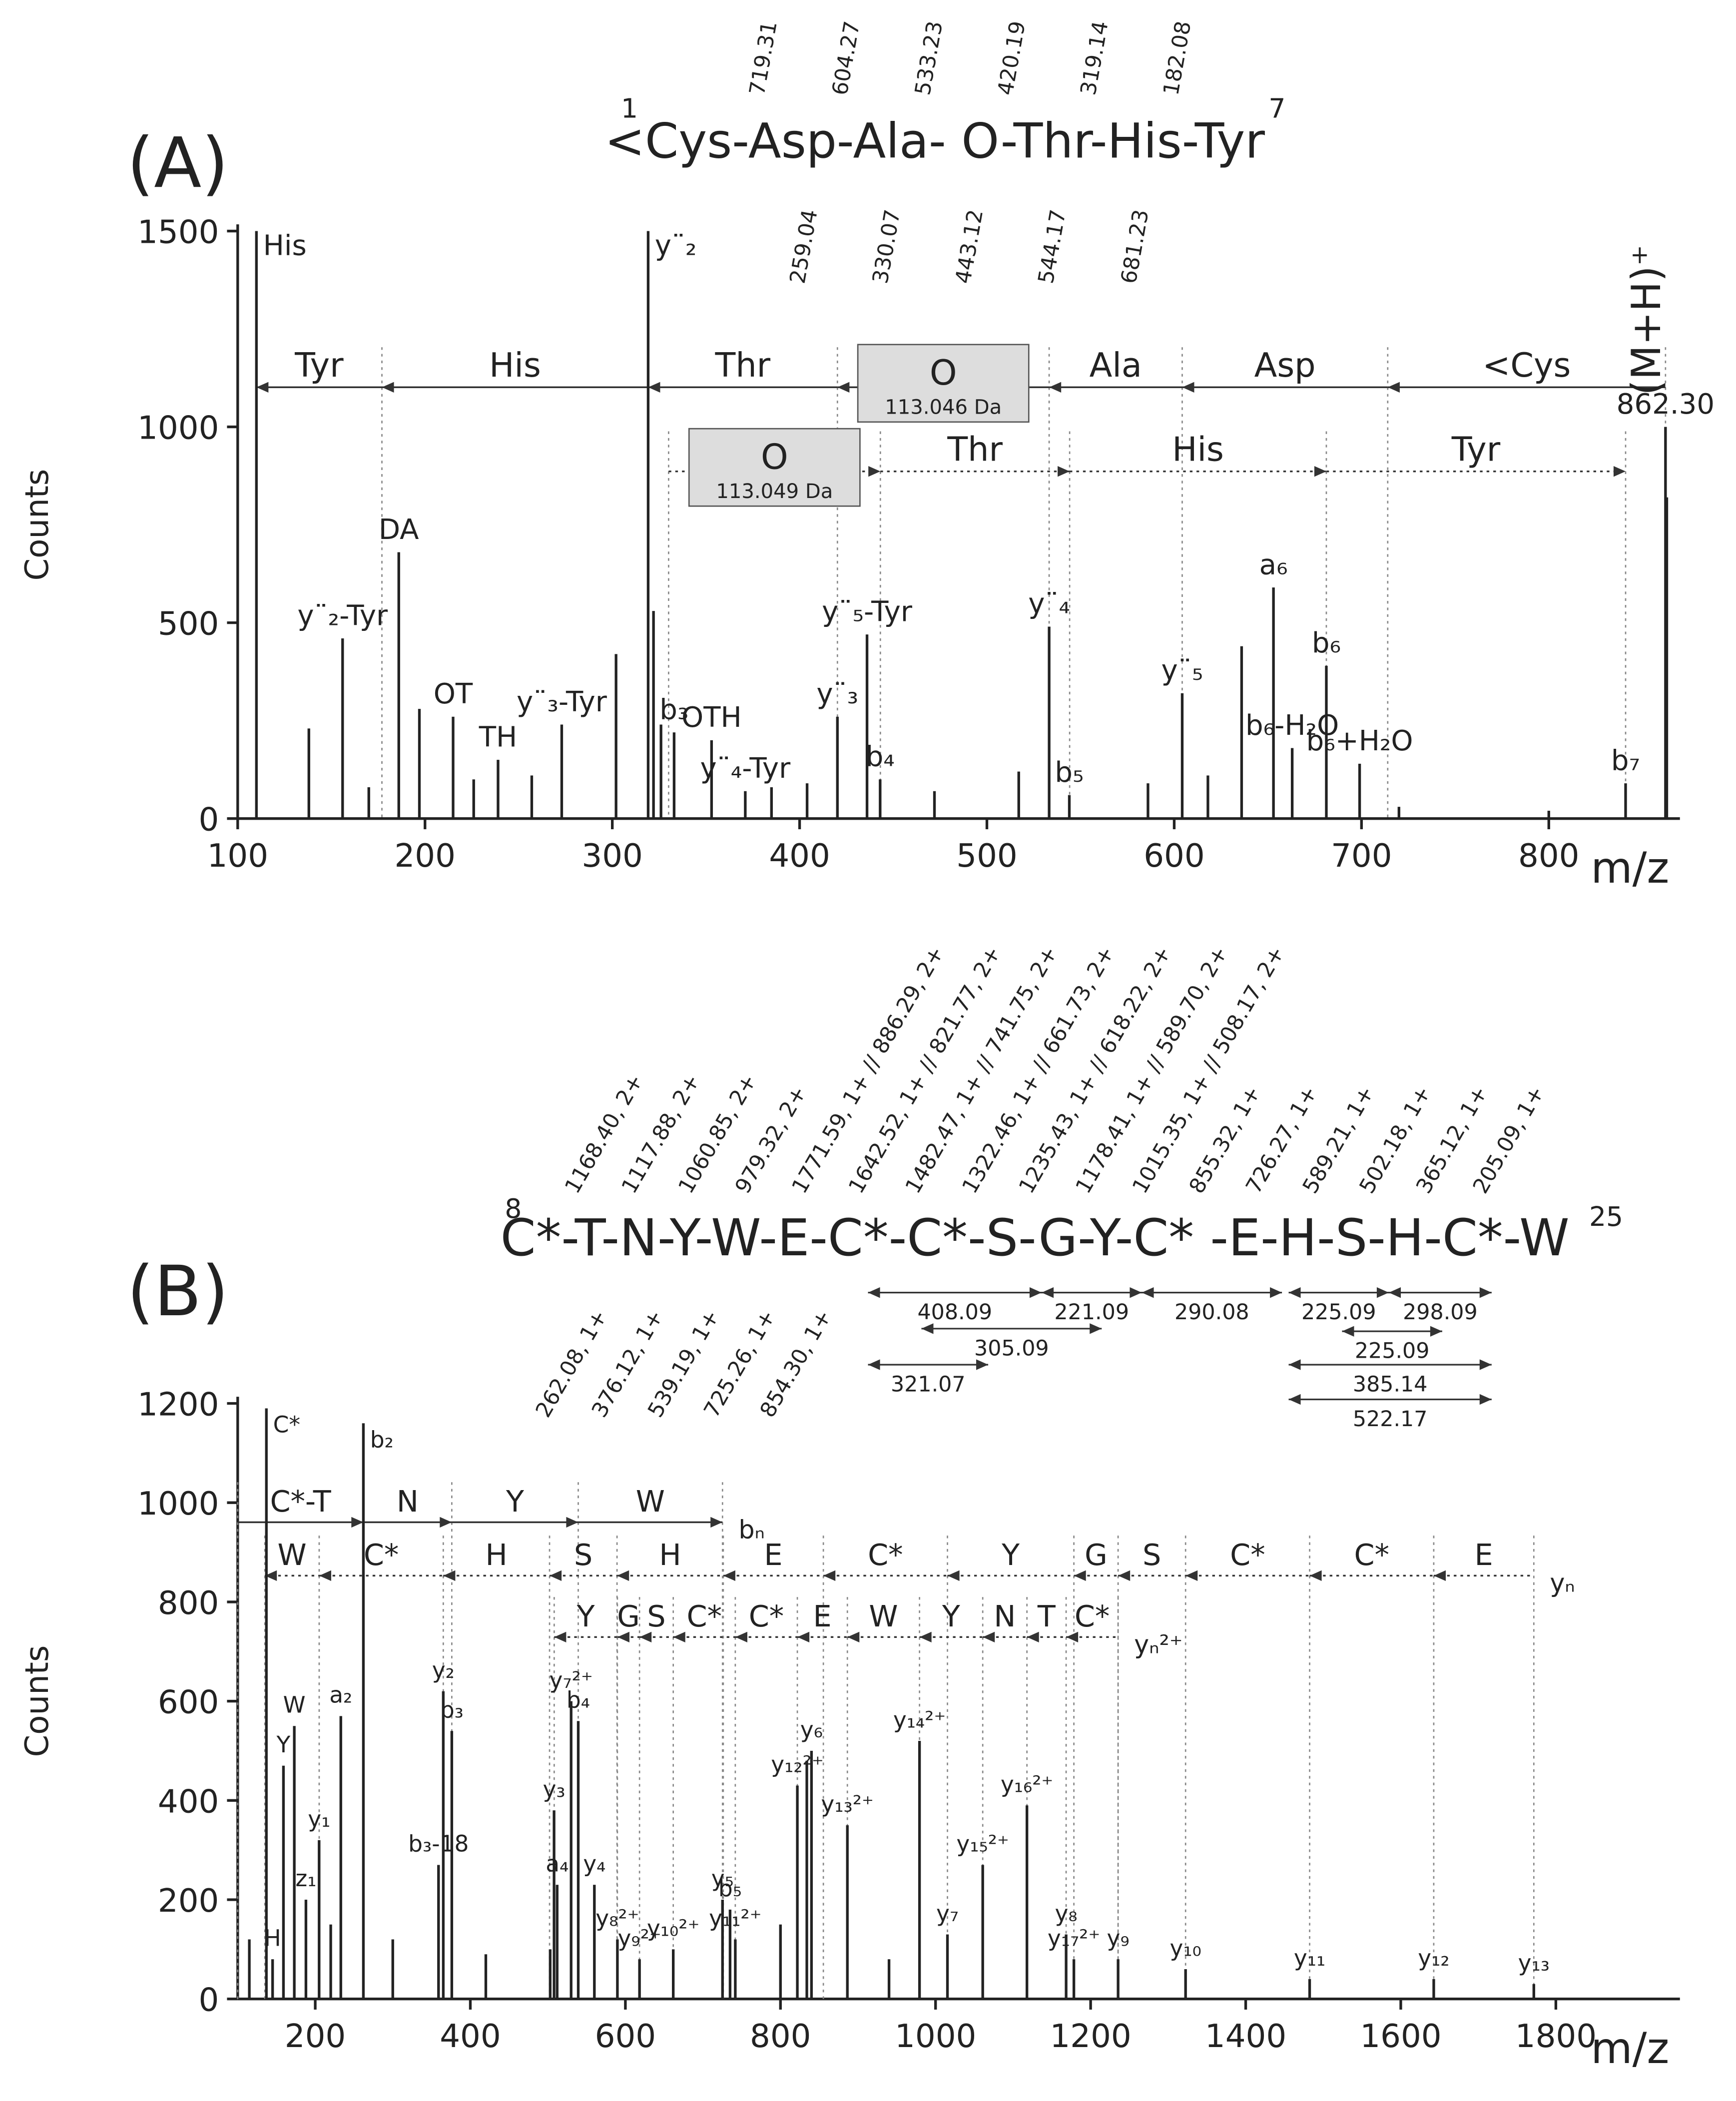 The height and width of the screenshot is (2101, 1736). Describe the element at coordinates (628, 1616) in the screenshot. I see `ladder-label: G` at that location.